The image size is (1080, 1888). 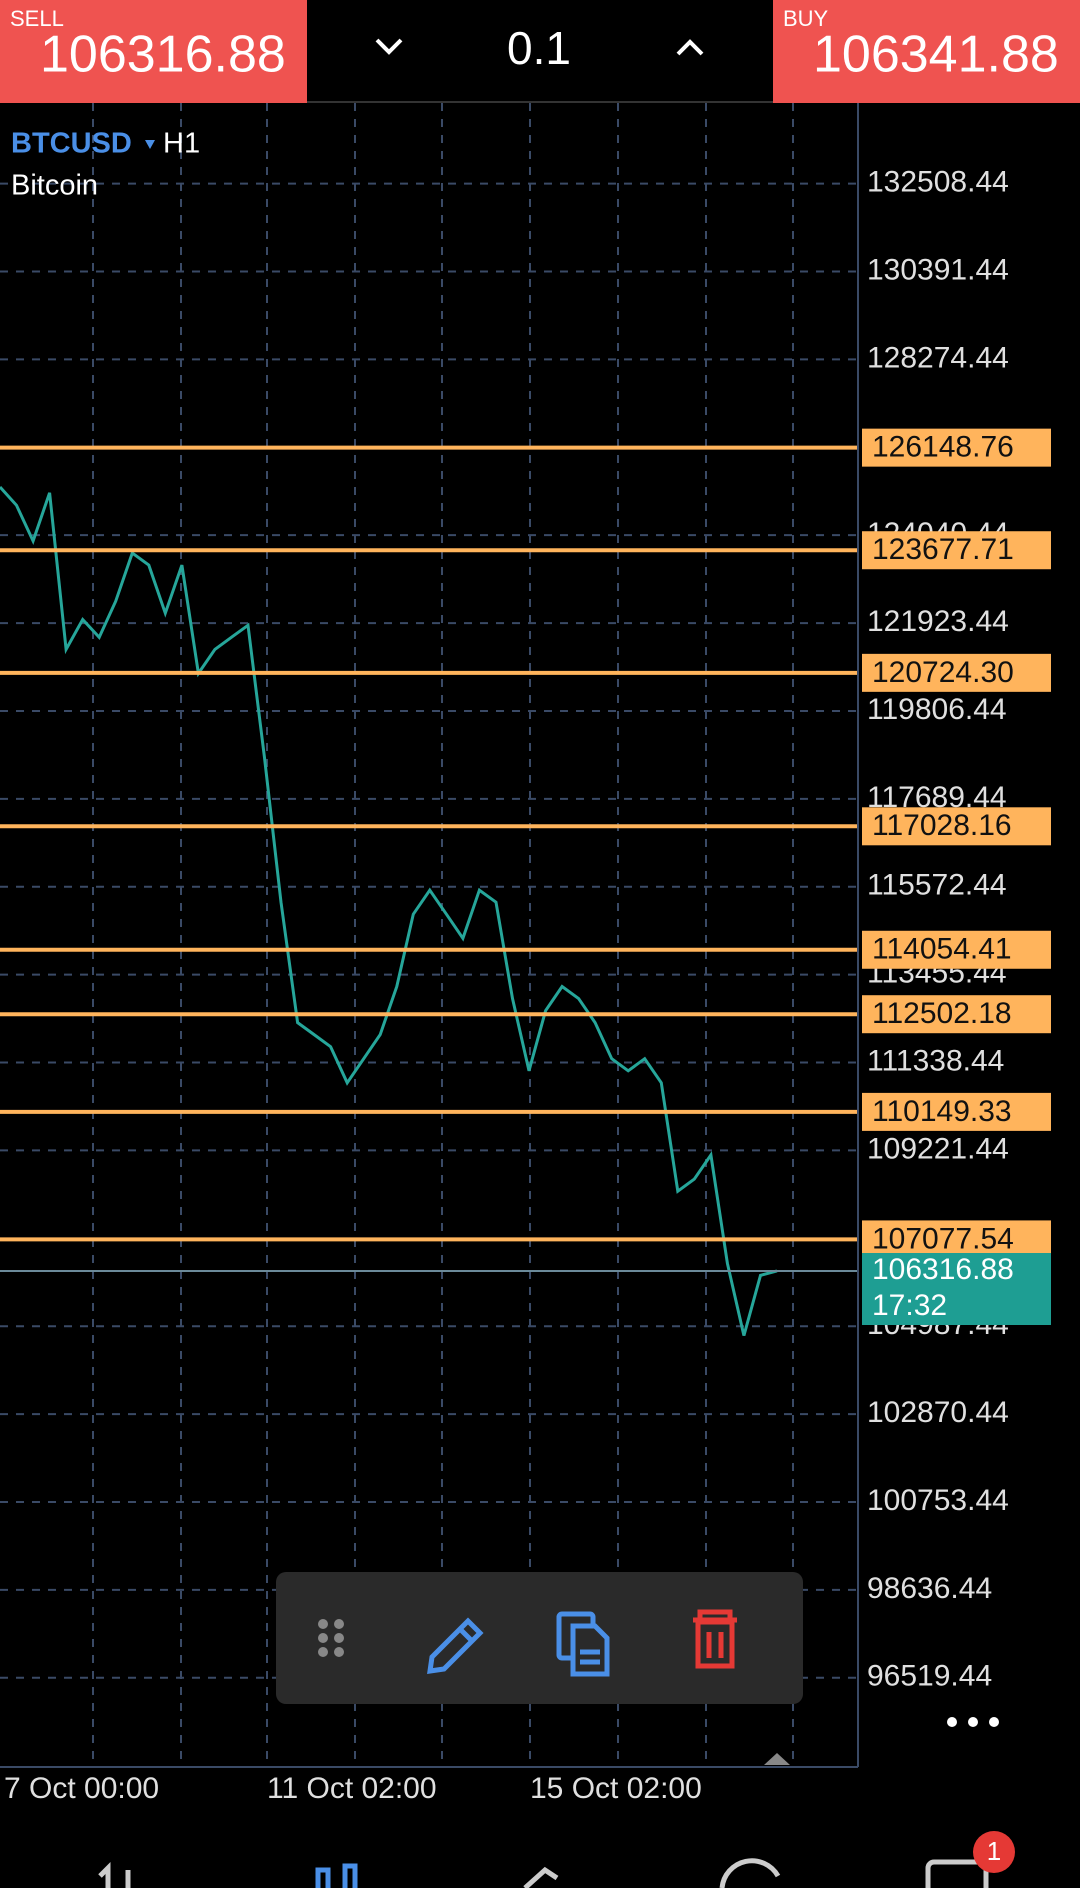 I want to click on y-tick-label: 102870.44, so click(x=938, y=1412).